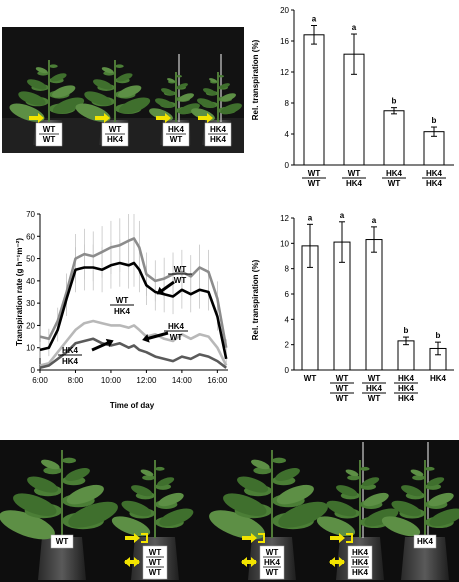 The height and width of the screenshot is (582, 459). What do you see at coordinates (146, 380) in the screenshot?
I see `x-tick-label: 12:00` at bounding box center [146, 380].